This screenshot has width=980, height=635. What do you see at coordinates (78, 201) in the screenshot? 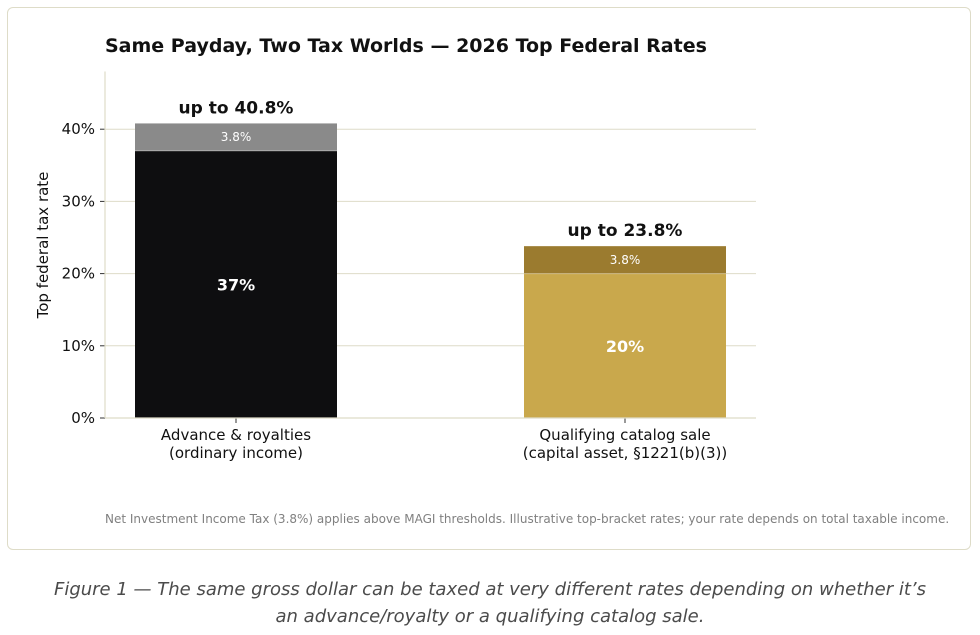
I see `y-tick-label: 30%` at bounding box center [78, 201].